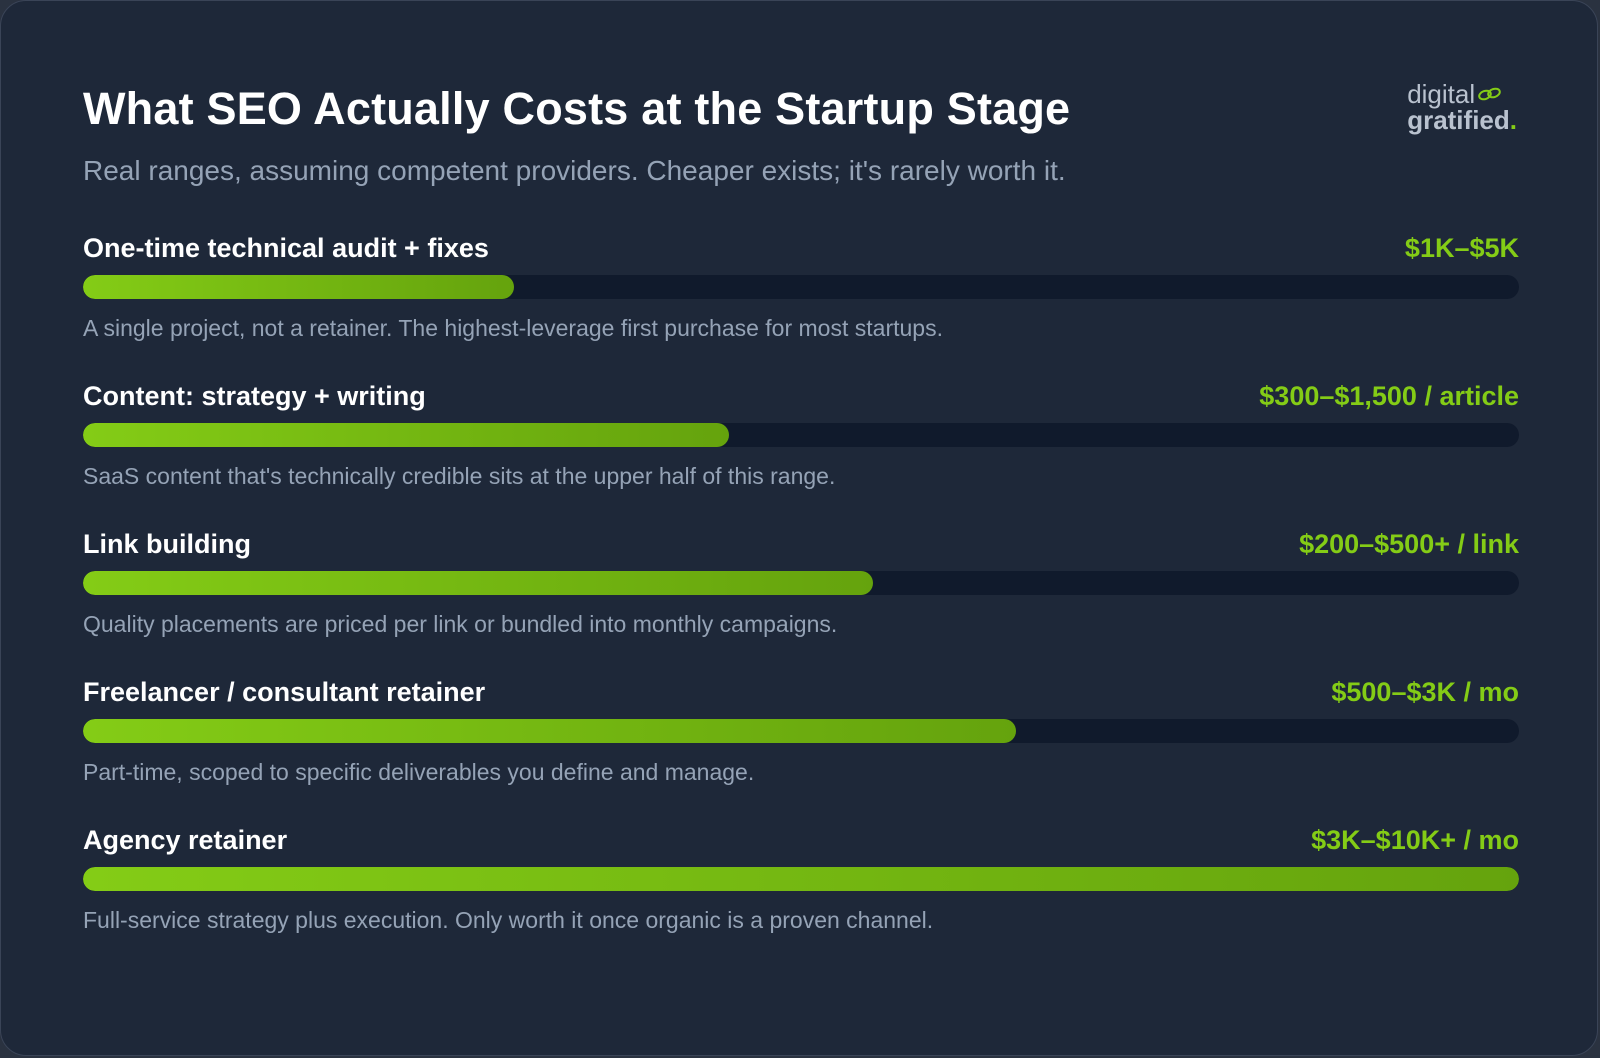 Image resolution: width=1600 pixels, height=1058 pixels. Describe the element at coordinates (1409, 544) in the screenshot. I see `value-label: $200–$500+ / link` at that location.